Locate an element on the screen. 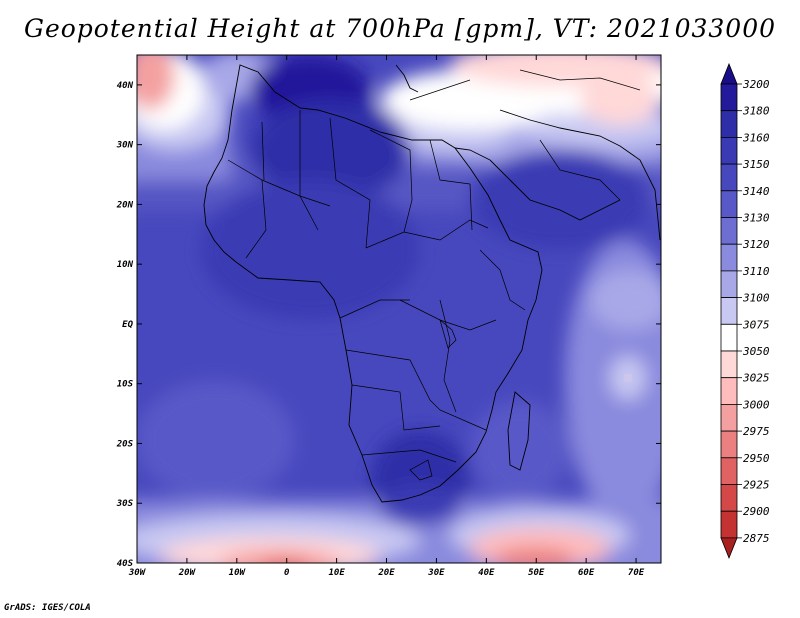  lat-label: 40N is located at coordinates (125, 86).